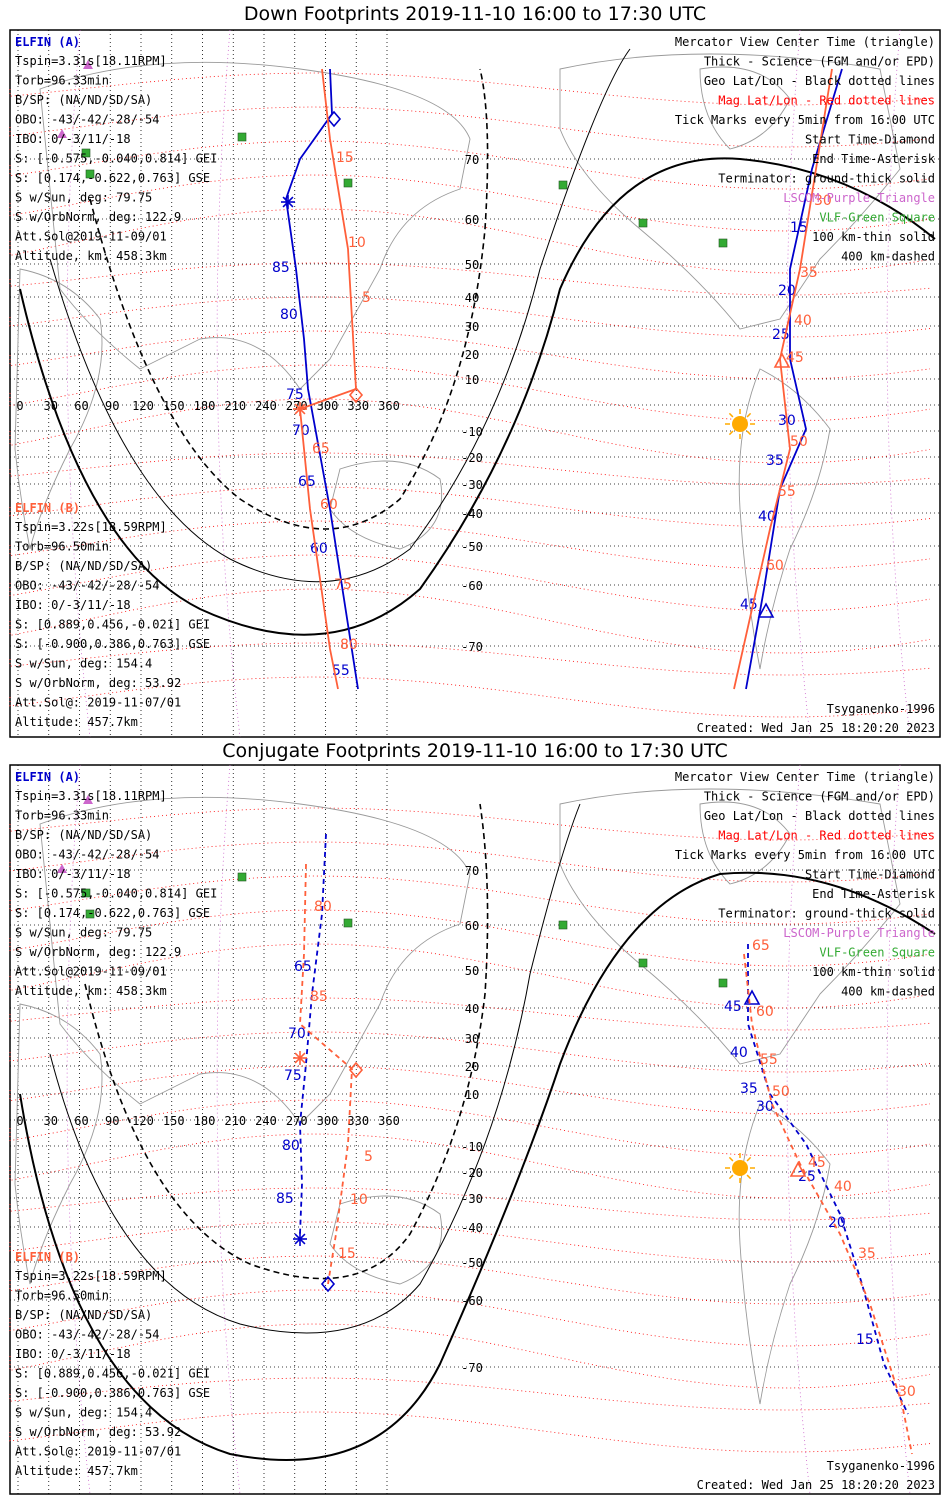 This screenshot has height=1500, width=950. I want to click on elfin-a-info-line: S w/OrbNorm, deg: 122.9, so click(98, 952).